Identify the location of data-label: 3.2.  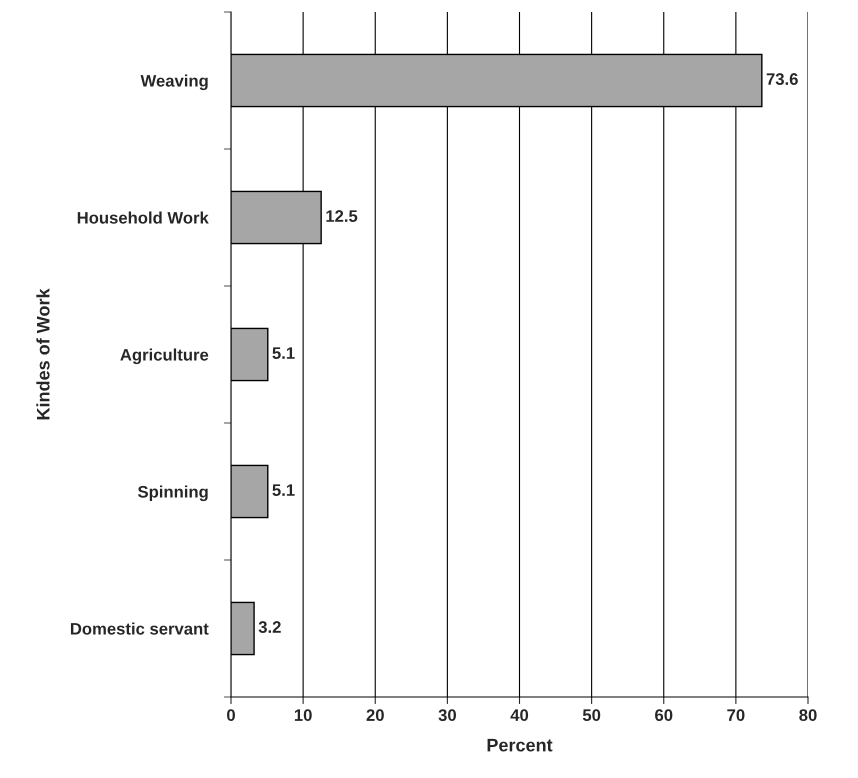
(269, 627).